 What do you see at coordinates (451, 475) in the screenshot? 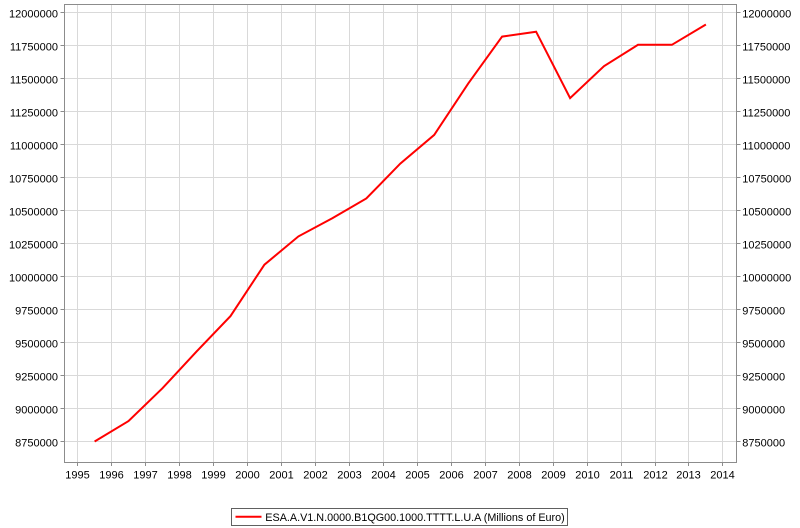
I see `svg-text: 2006` at bounding box center [451, 475].